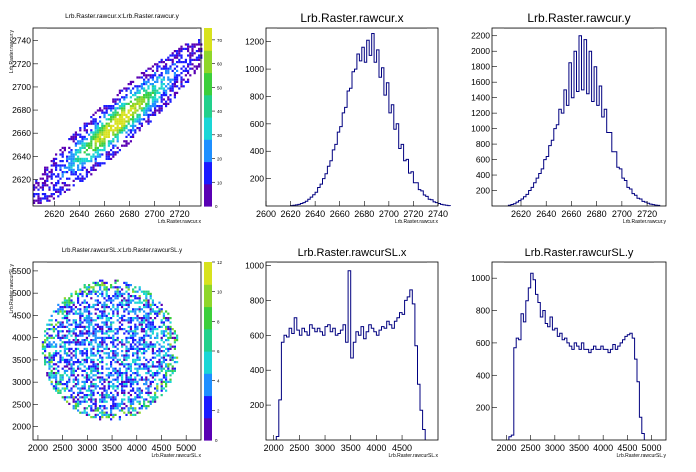 This screenshot has width=696, height=472. What do you see at coordinates (483, 375) in the screenshot?
I see `y-tick-label: 400` at bounding box center [483, 375].